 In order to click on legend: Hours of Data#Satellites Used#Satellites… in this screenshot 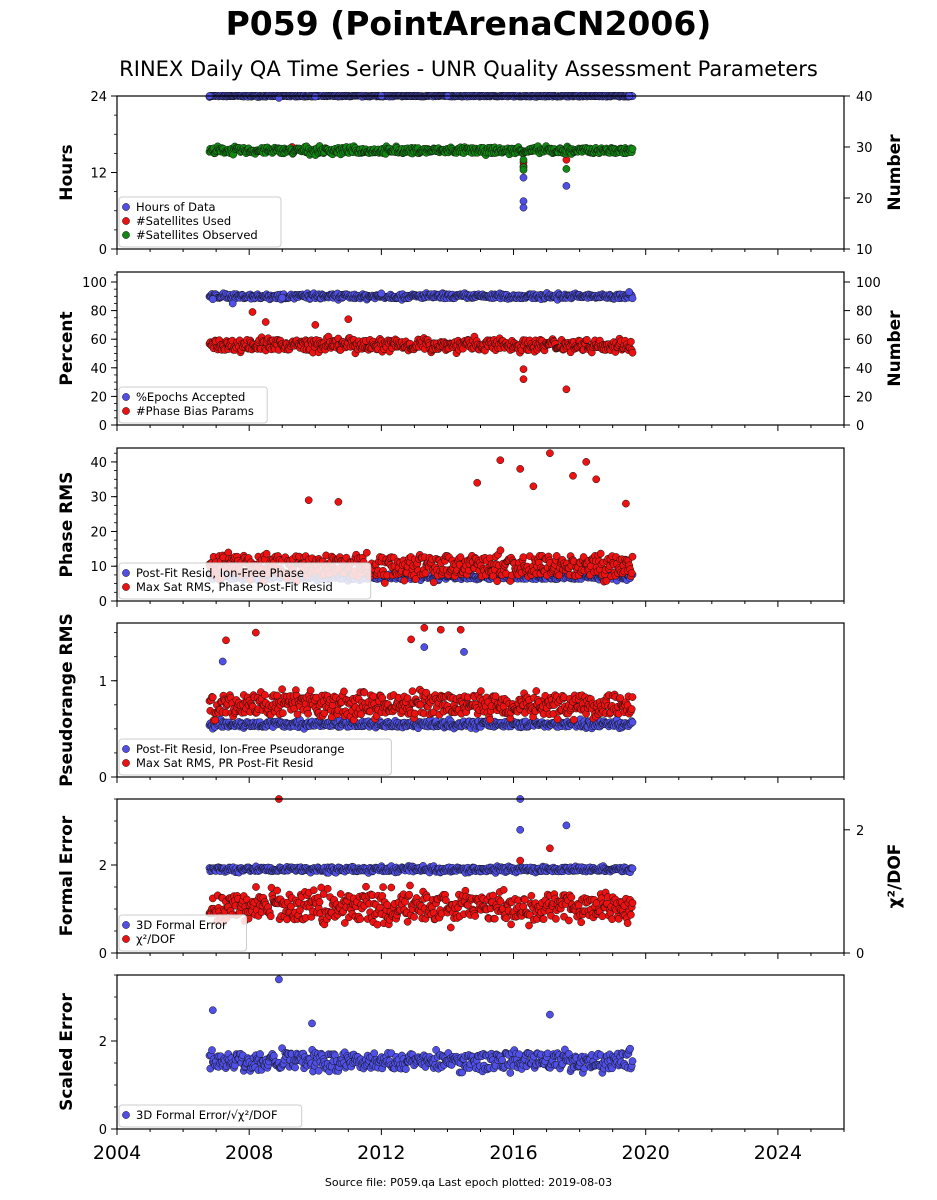, I will do `click(200, 222)`.